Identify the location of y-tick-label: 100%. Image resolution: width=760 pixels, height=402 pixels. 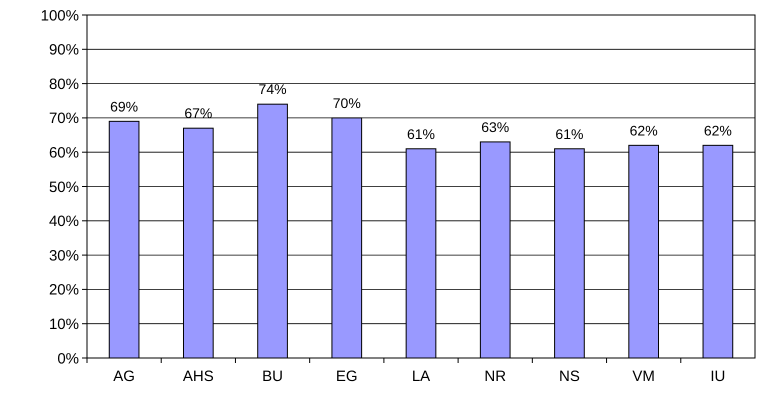
(59, 15).